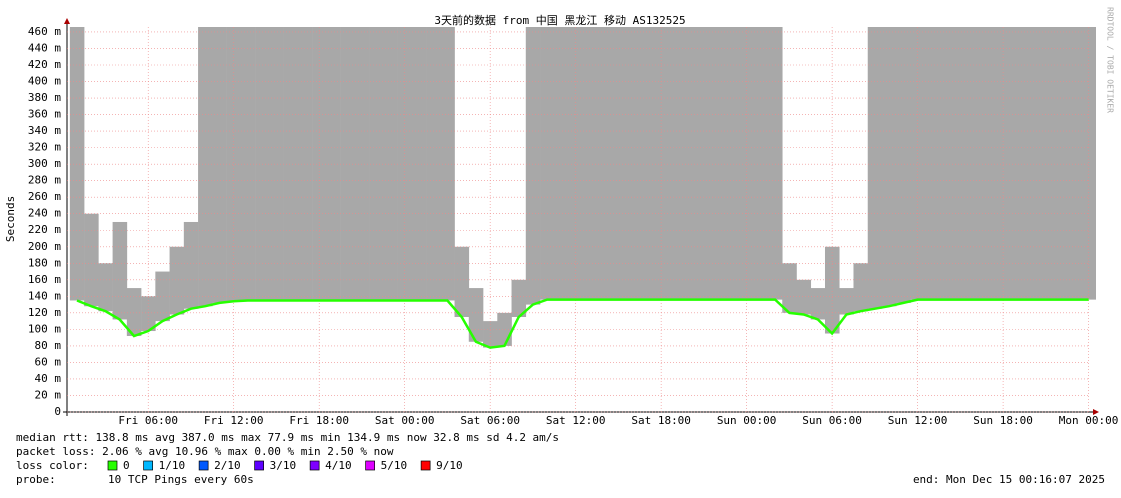  Describe the element at coordinates (44, 229) in the screenshot. I see `y-tick-label: 220 m` at that location.